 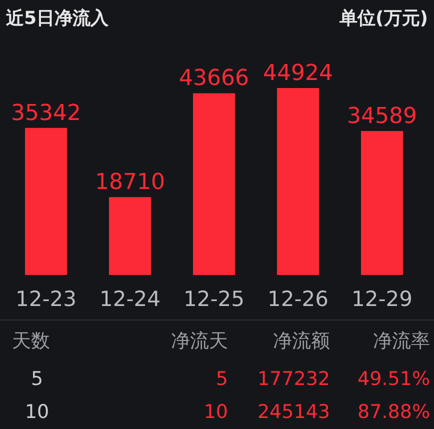 I want to click on text: 净流额, so click(x=301, y=341).